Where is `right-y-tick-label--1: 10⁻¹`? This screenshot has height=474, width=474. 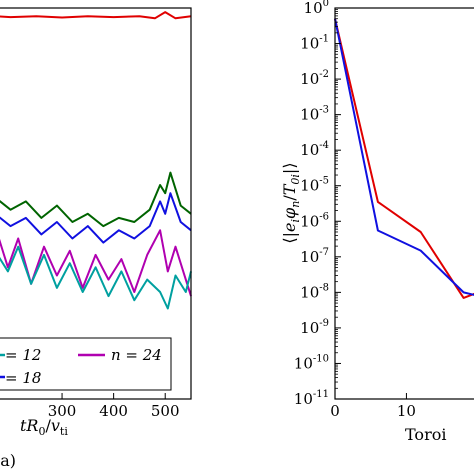 right-y-tick-label--1: 10⁻¹ is located at coordinates (314, 43).